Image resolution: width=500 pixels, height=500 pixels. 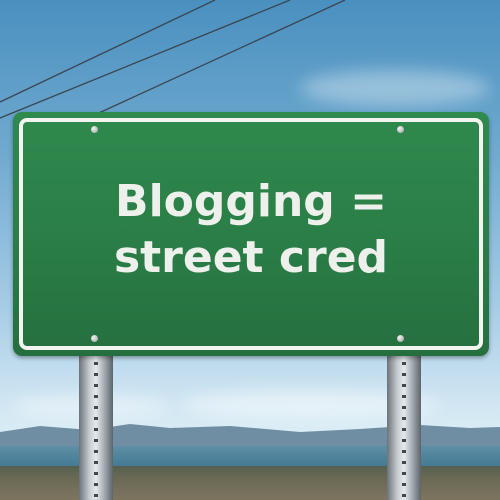 I want to click on sign-text-line-2: street cred, so click(x=251, y=257).